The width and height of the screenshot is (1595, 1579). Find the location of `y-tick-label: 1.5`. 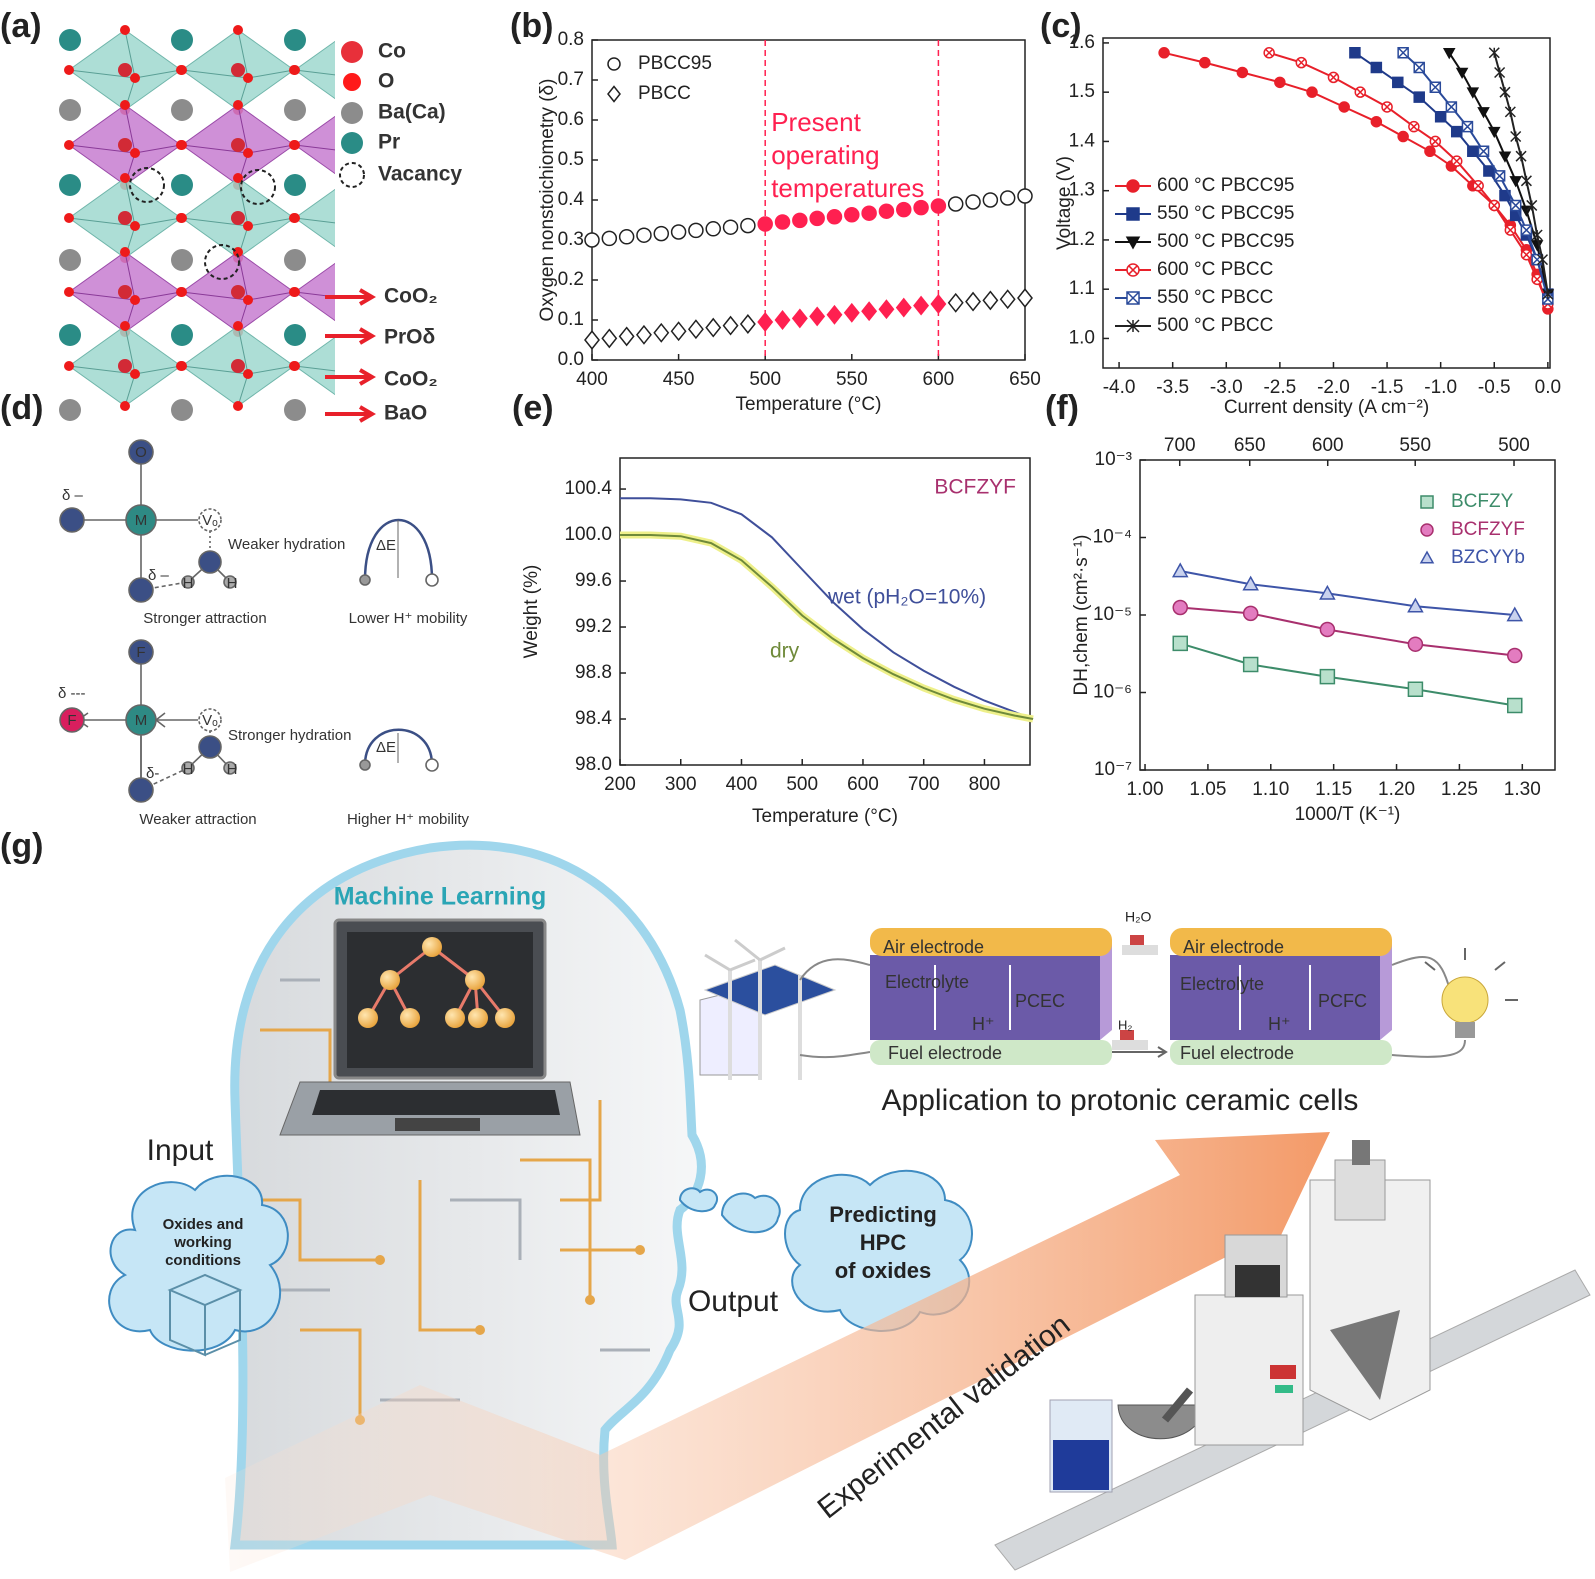

y-tick-label: 1.5 is located at coordinates (1082, 91).